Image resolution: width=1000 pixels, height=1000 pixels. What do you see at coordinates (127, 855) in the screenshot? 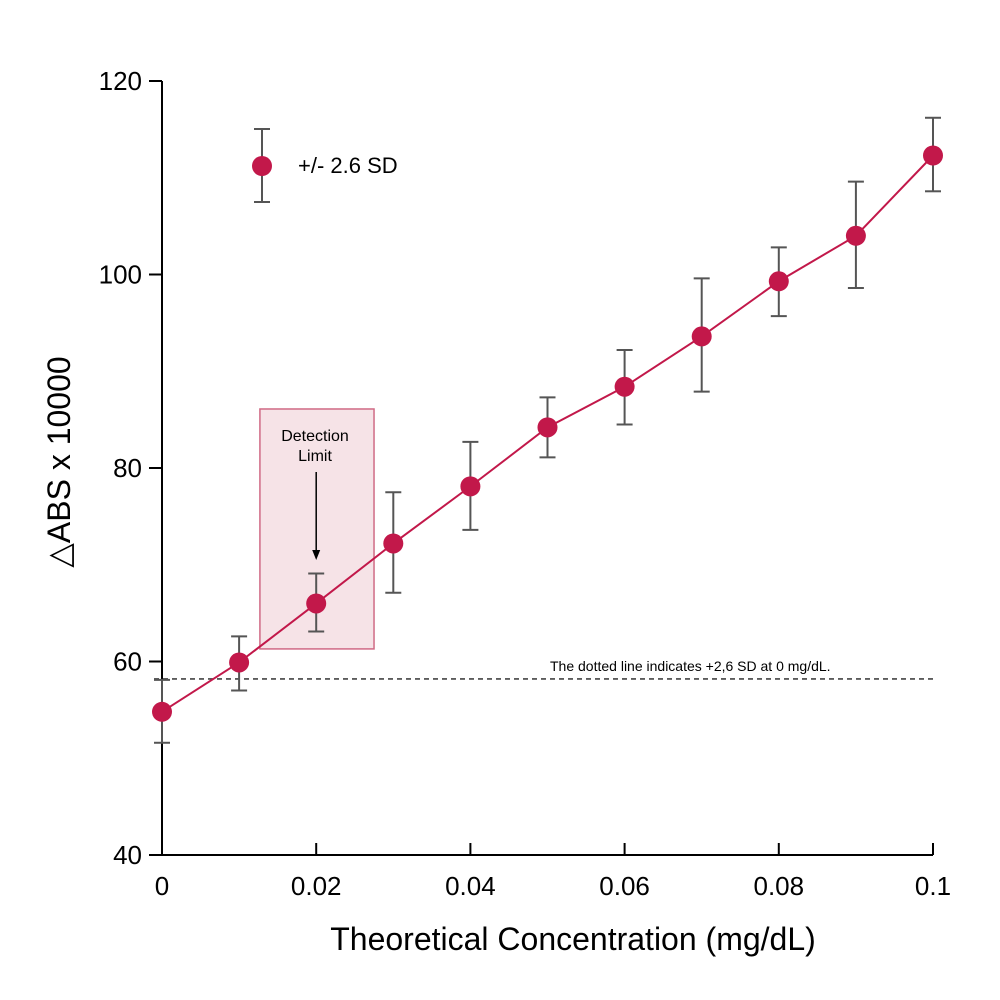
I see `y-tick-label-40: 40` at bounding box center [127, 855].